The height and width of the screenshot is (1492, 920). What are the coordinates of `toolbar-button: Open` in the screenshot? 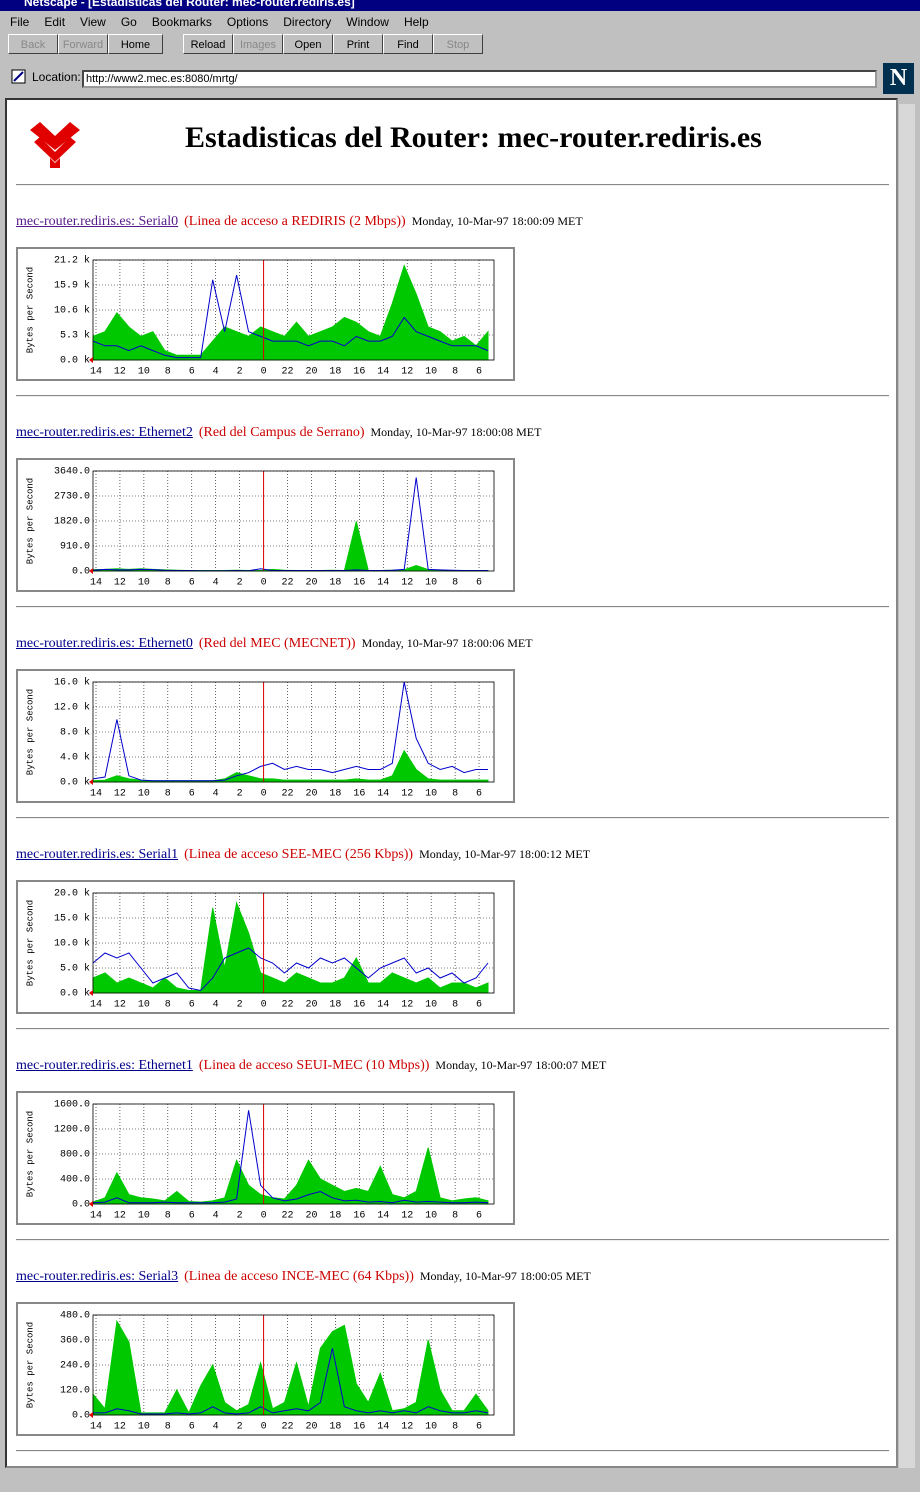 It's located at (308, 44).